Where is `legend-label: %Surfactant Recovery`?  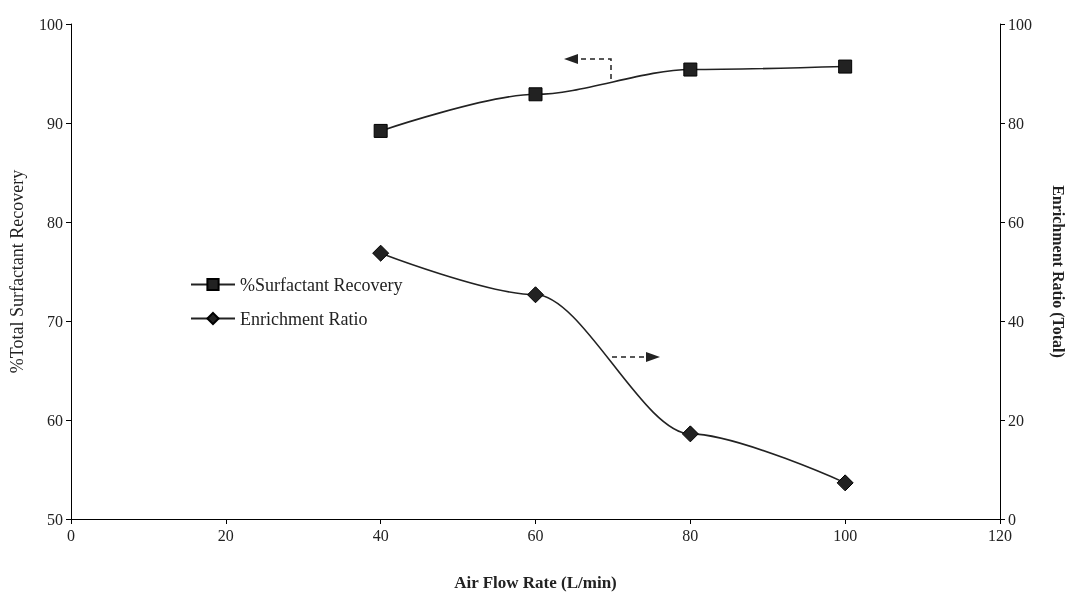
legend-label: %Surfactant Recovery is located at coordinates (321, 284).